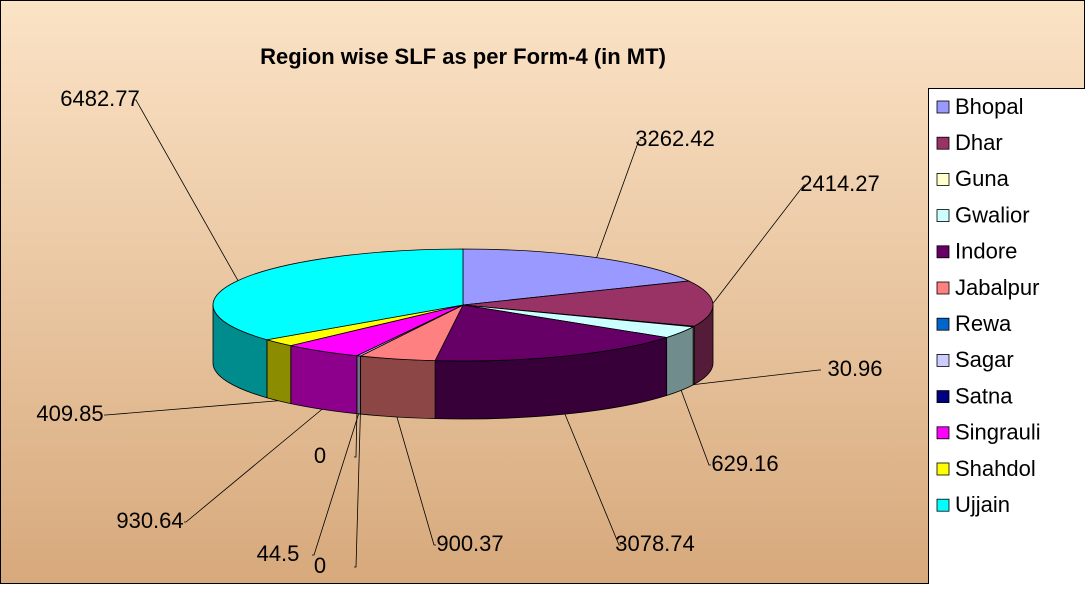 Image resolution: width=1085 pixels, height=589 pixels. Describe the element at coordinates (463, 56) in the screenshot. I see `chart-title: Region wise SLF as per Form-4 (in MT)` at that location.